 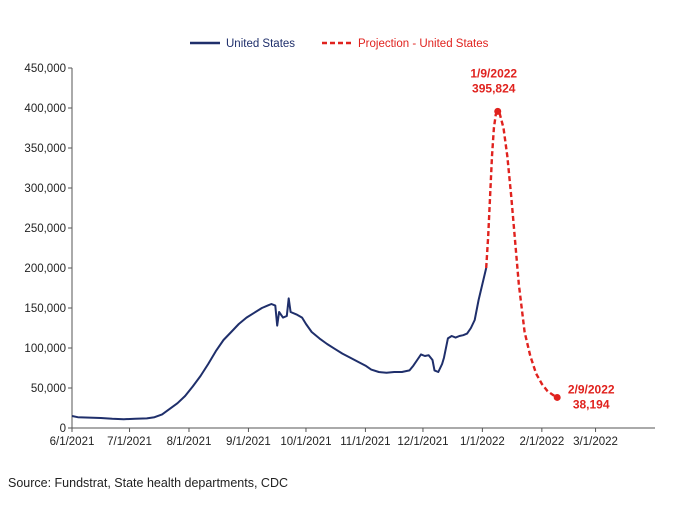 What do you see at coordinates (45, 229) in the screenshot?
I see `y-tick-label: 250,000` at bounding box center [45, 229].